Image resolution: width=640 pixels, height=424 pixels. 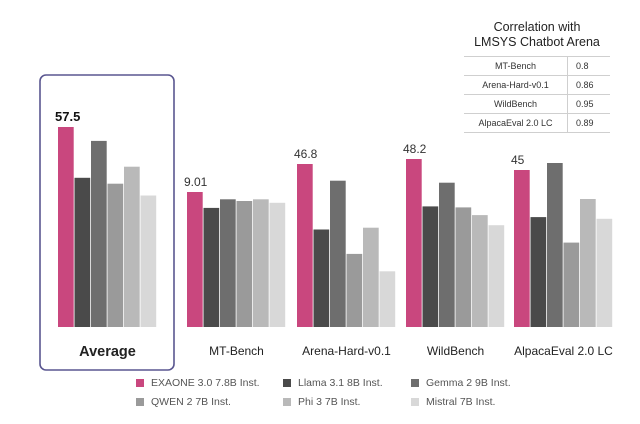 What do you see at coordinates (67, 116) in the screenshot?
I see `data-label-0: 57.5` at bounding box center [67, 116].